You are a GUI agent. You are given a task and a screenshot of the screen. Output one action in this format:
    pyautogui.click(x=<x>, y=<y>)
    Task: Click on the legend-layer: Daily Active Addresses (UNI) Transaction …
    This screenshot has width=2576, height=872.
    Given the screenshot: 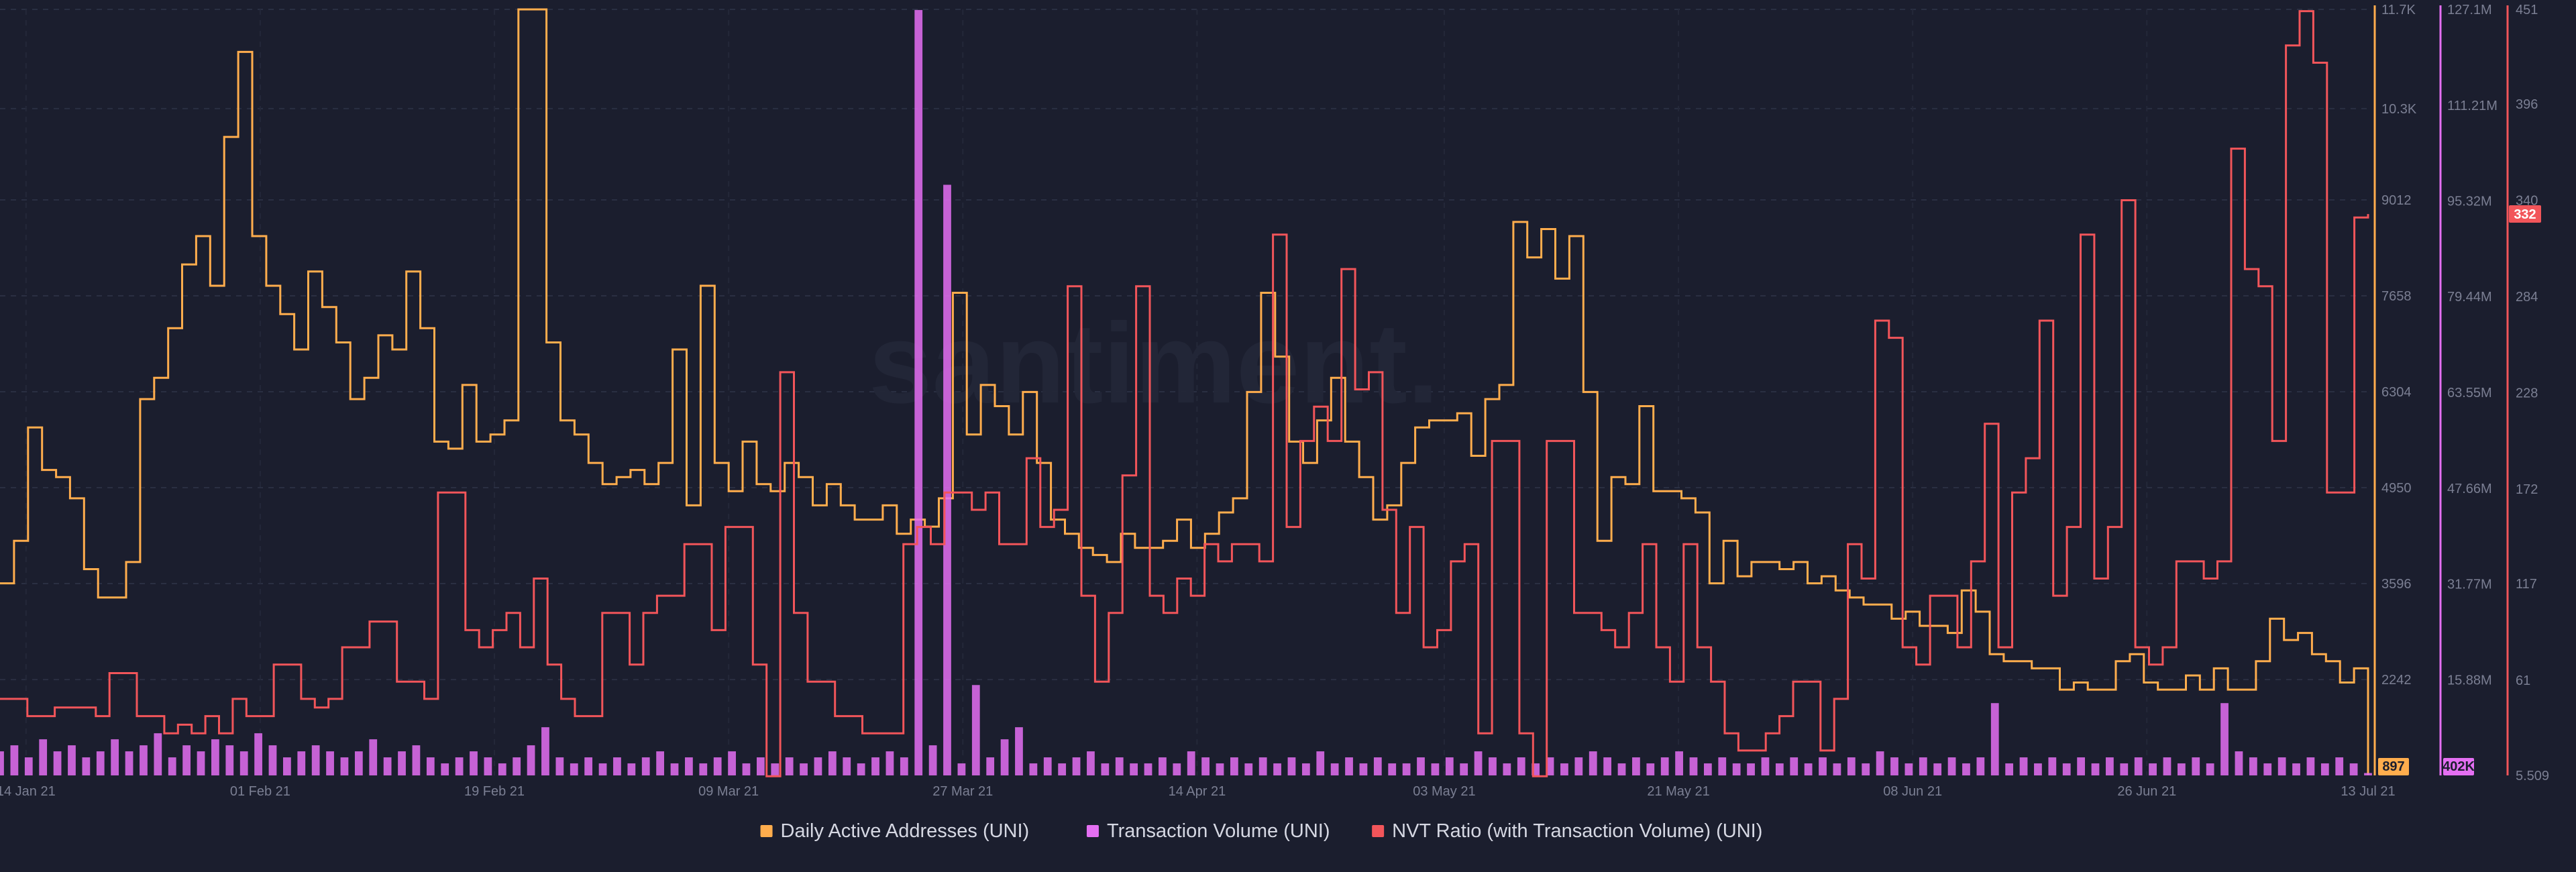 What is the action you would take?
    pyautogui.click(x=1261, y=831)
    